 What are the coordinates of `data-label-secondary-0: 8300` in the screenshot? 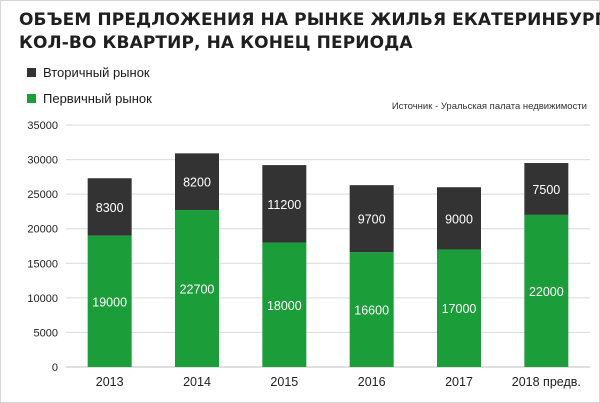 It's located at (110, 208).